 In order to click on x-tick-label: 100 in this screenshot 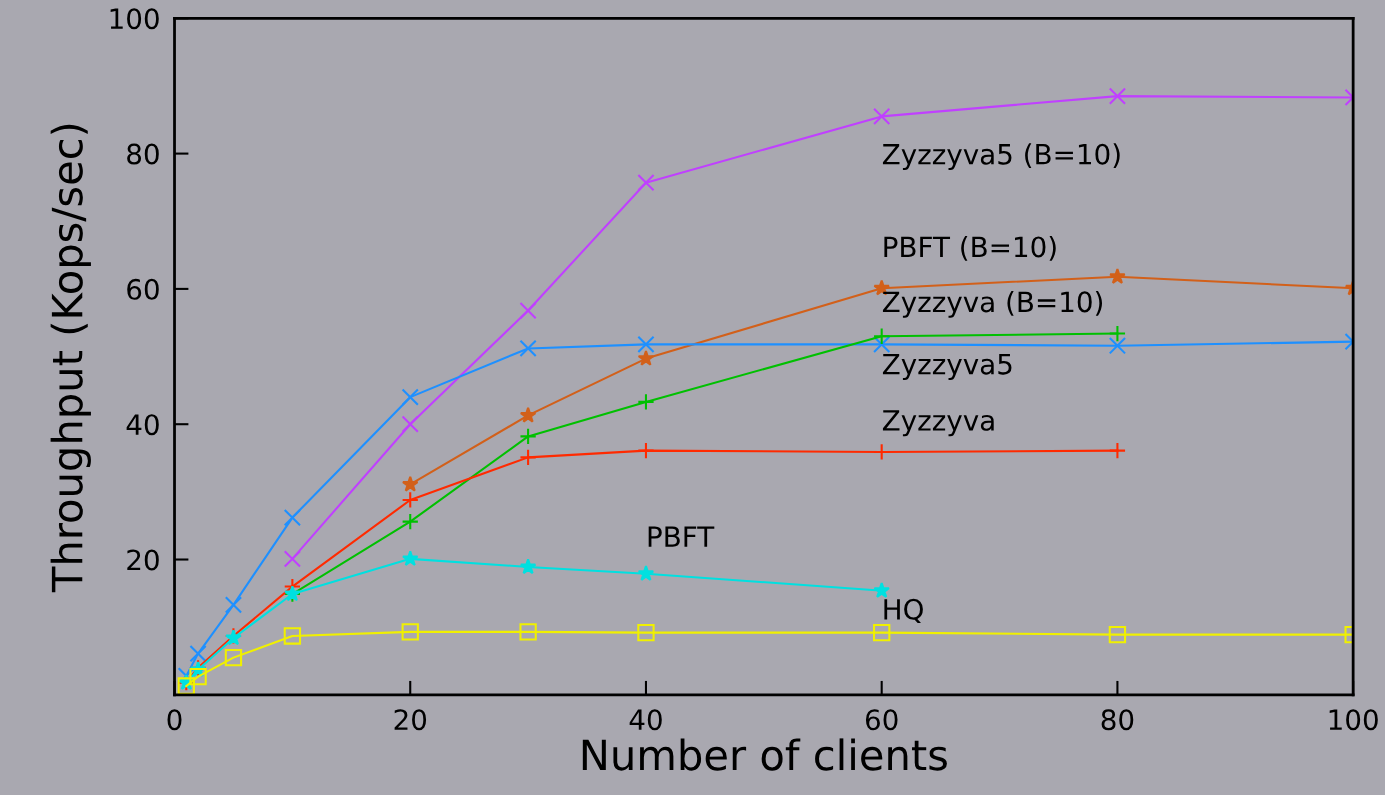, I will do `click(1353, 720)`.